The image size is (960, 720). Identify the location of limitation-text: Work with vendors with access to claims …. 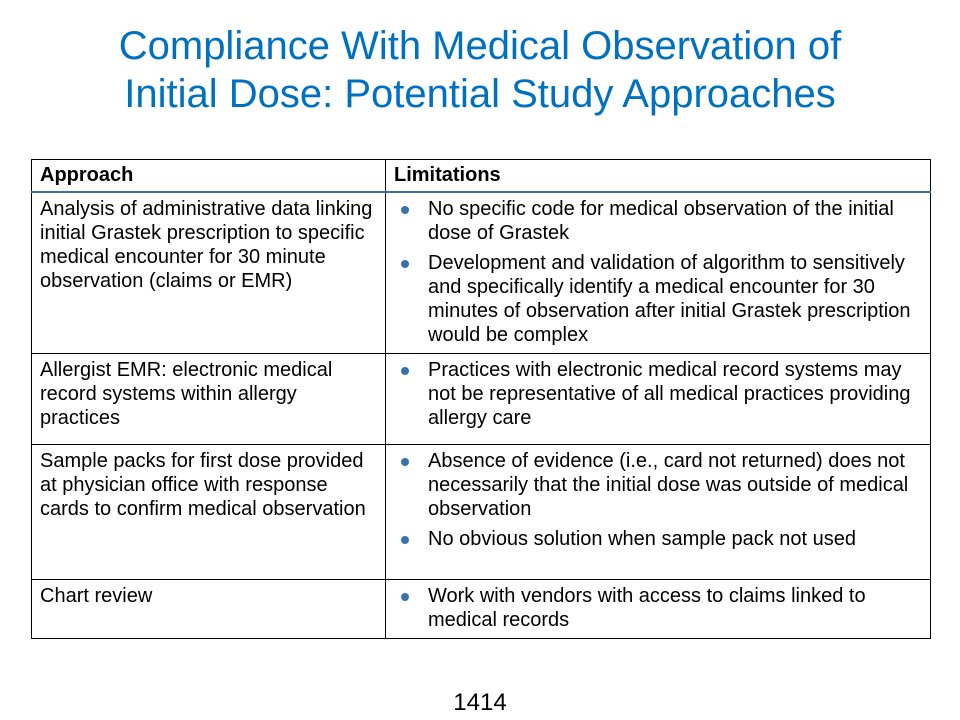
(647, 607).